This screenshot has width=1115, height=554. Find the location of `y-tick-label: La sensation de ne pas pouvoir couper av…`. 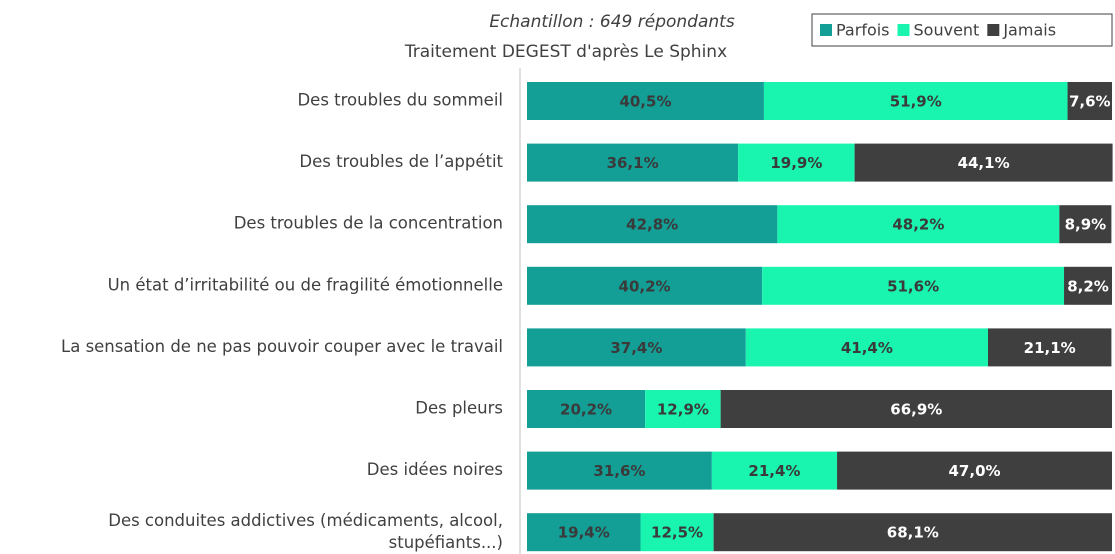

y-tick-label: La sensation de ne pas pouvoir couper av… is located at coordinates (282, 346).